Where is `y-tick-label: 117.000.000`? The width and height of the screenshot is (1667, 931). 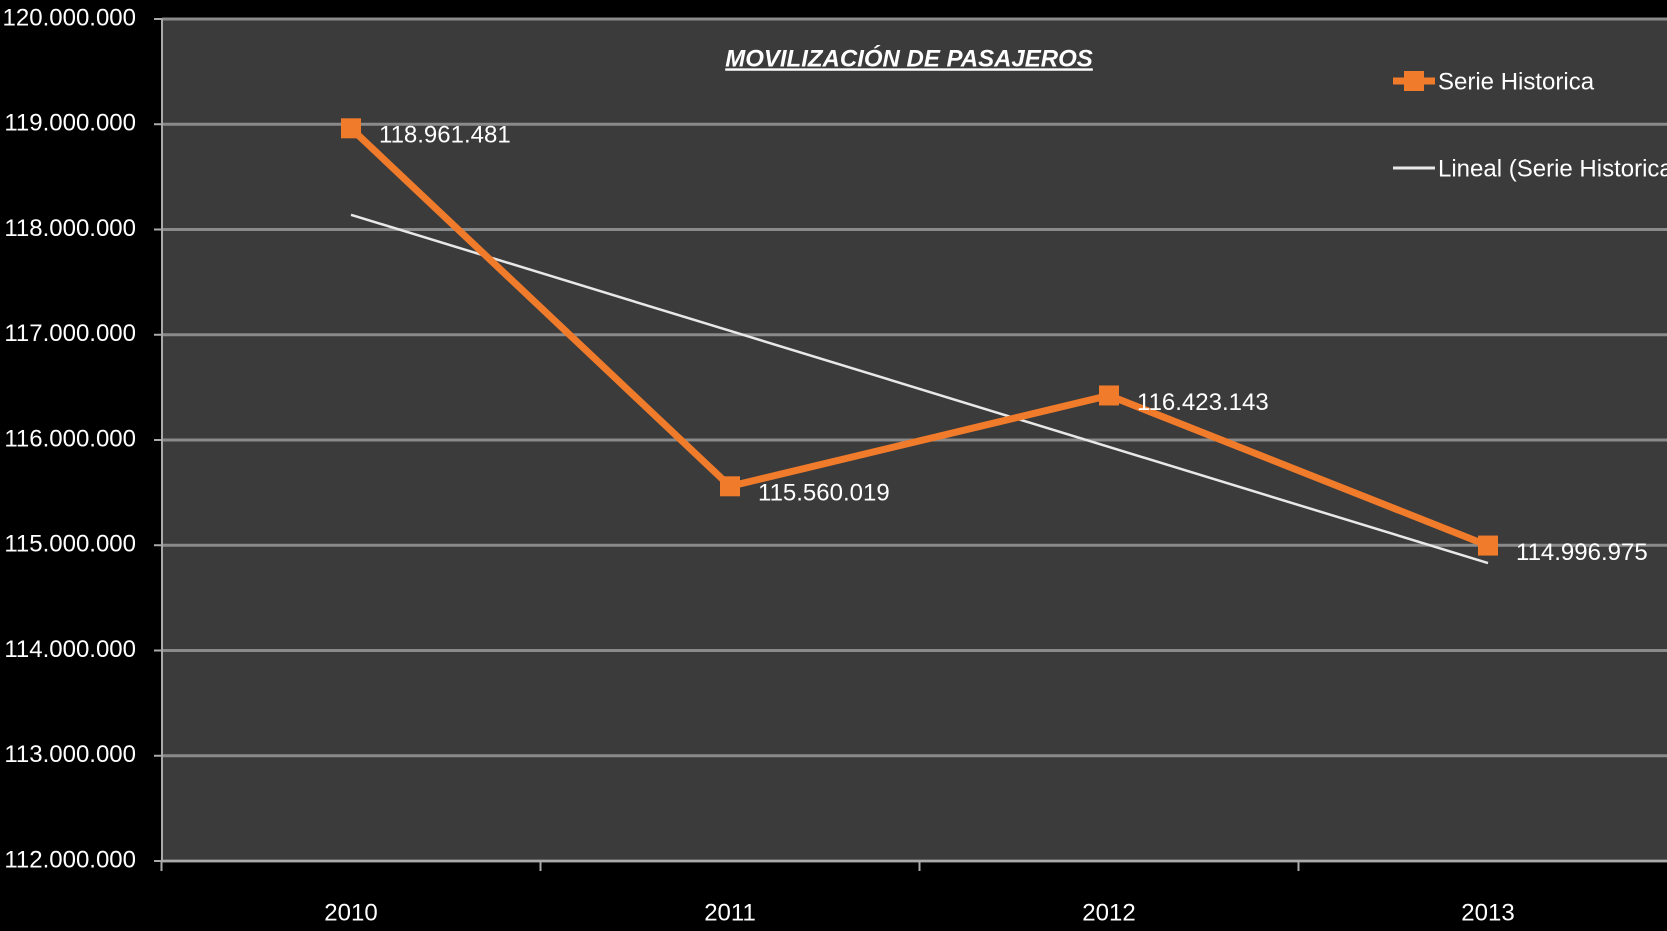 y-tick-label: 117.000.000 is located at coordinates (70, 333).